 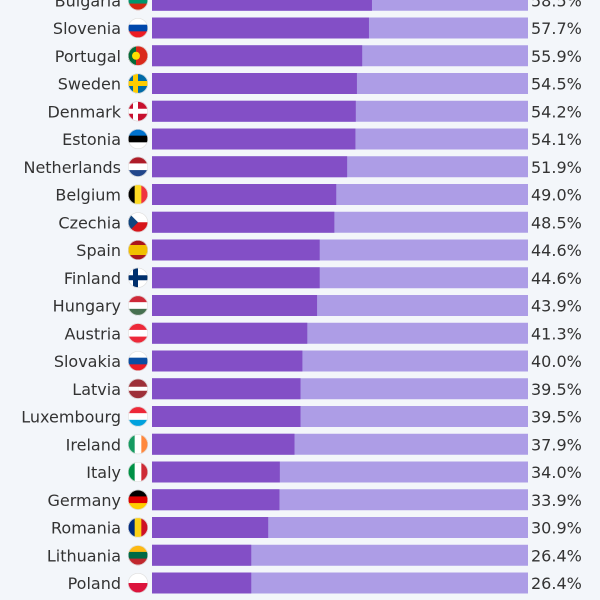 What do you see at coordinates (329, 250) in the screenshot?
I see `bar-row: Spain 44.6%` at bounding box center [329, 250].